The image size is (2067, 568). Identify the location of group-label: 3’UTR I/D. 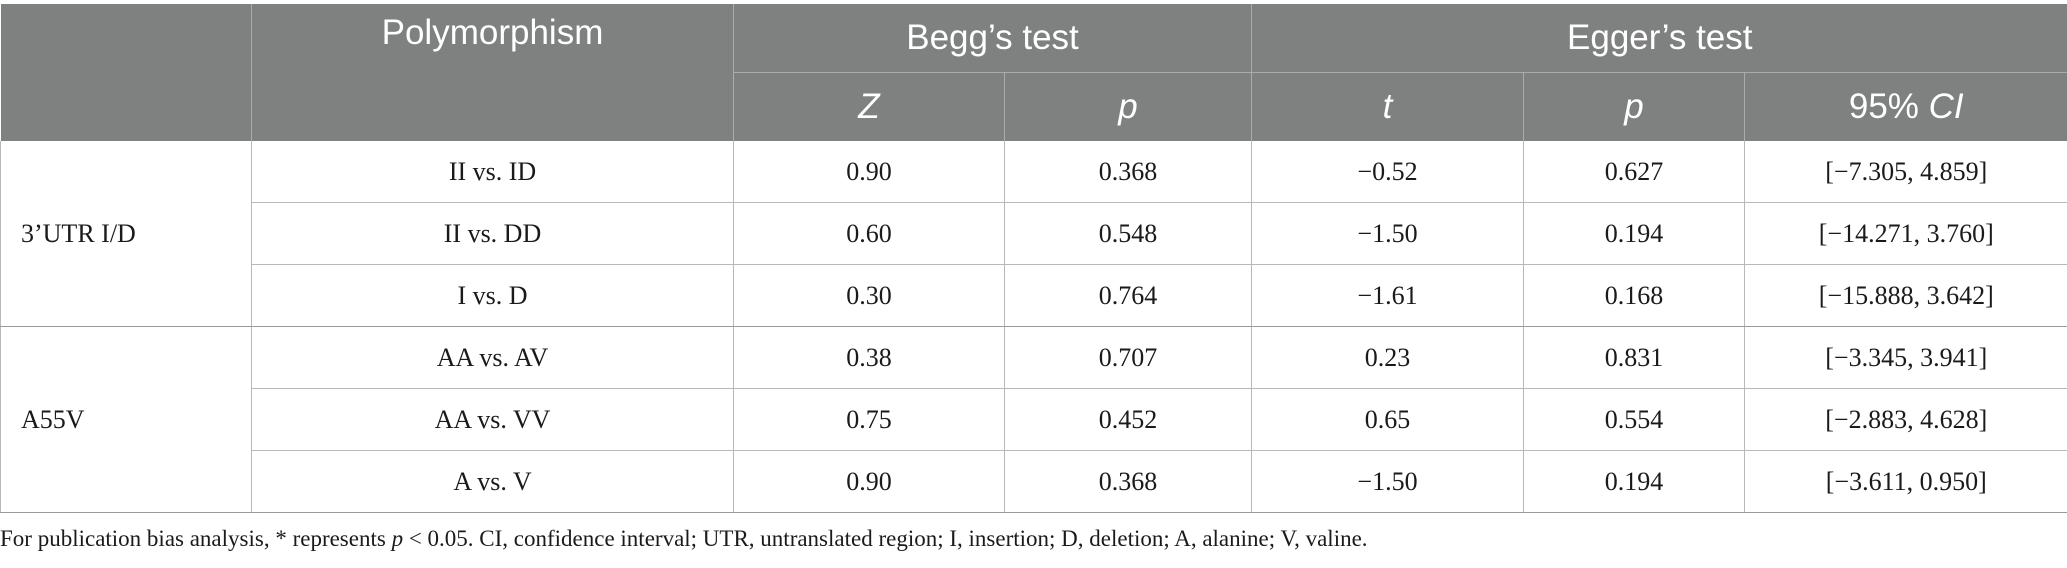
(126, 234).